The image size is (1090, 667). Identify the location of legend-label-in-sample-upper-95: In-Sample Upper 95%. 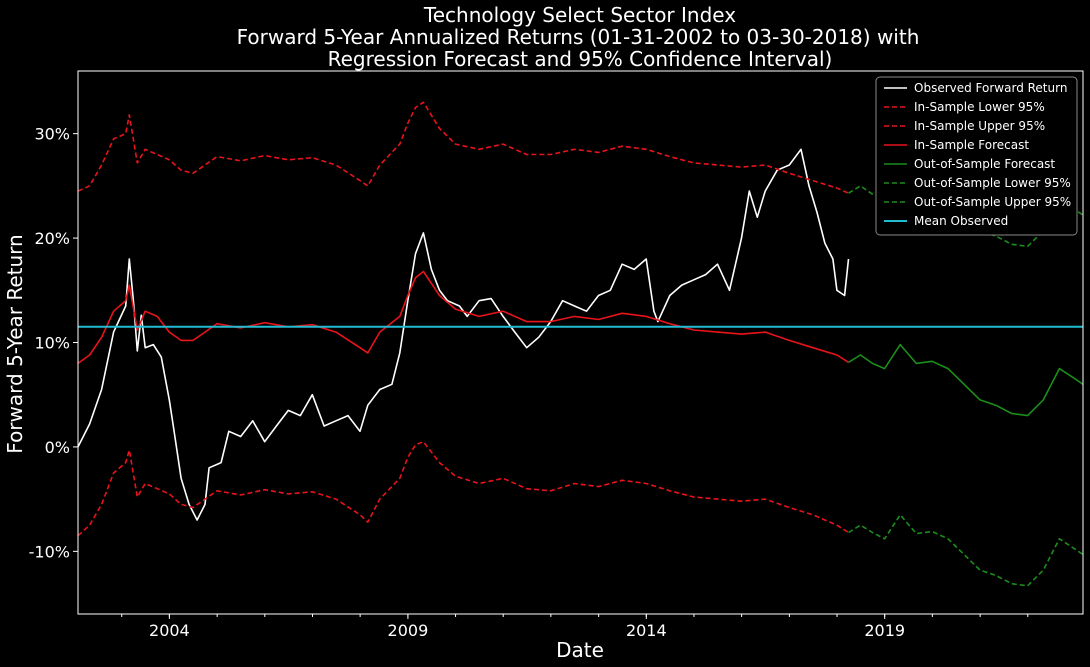
(979, 126).